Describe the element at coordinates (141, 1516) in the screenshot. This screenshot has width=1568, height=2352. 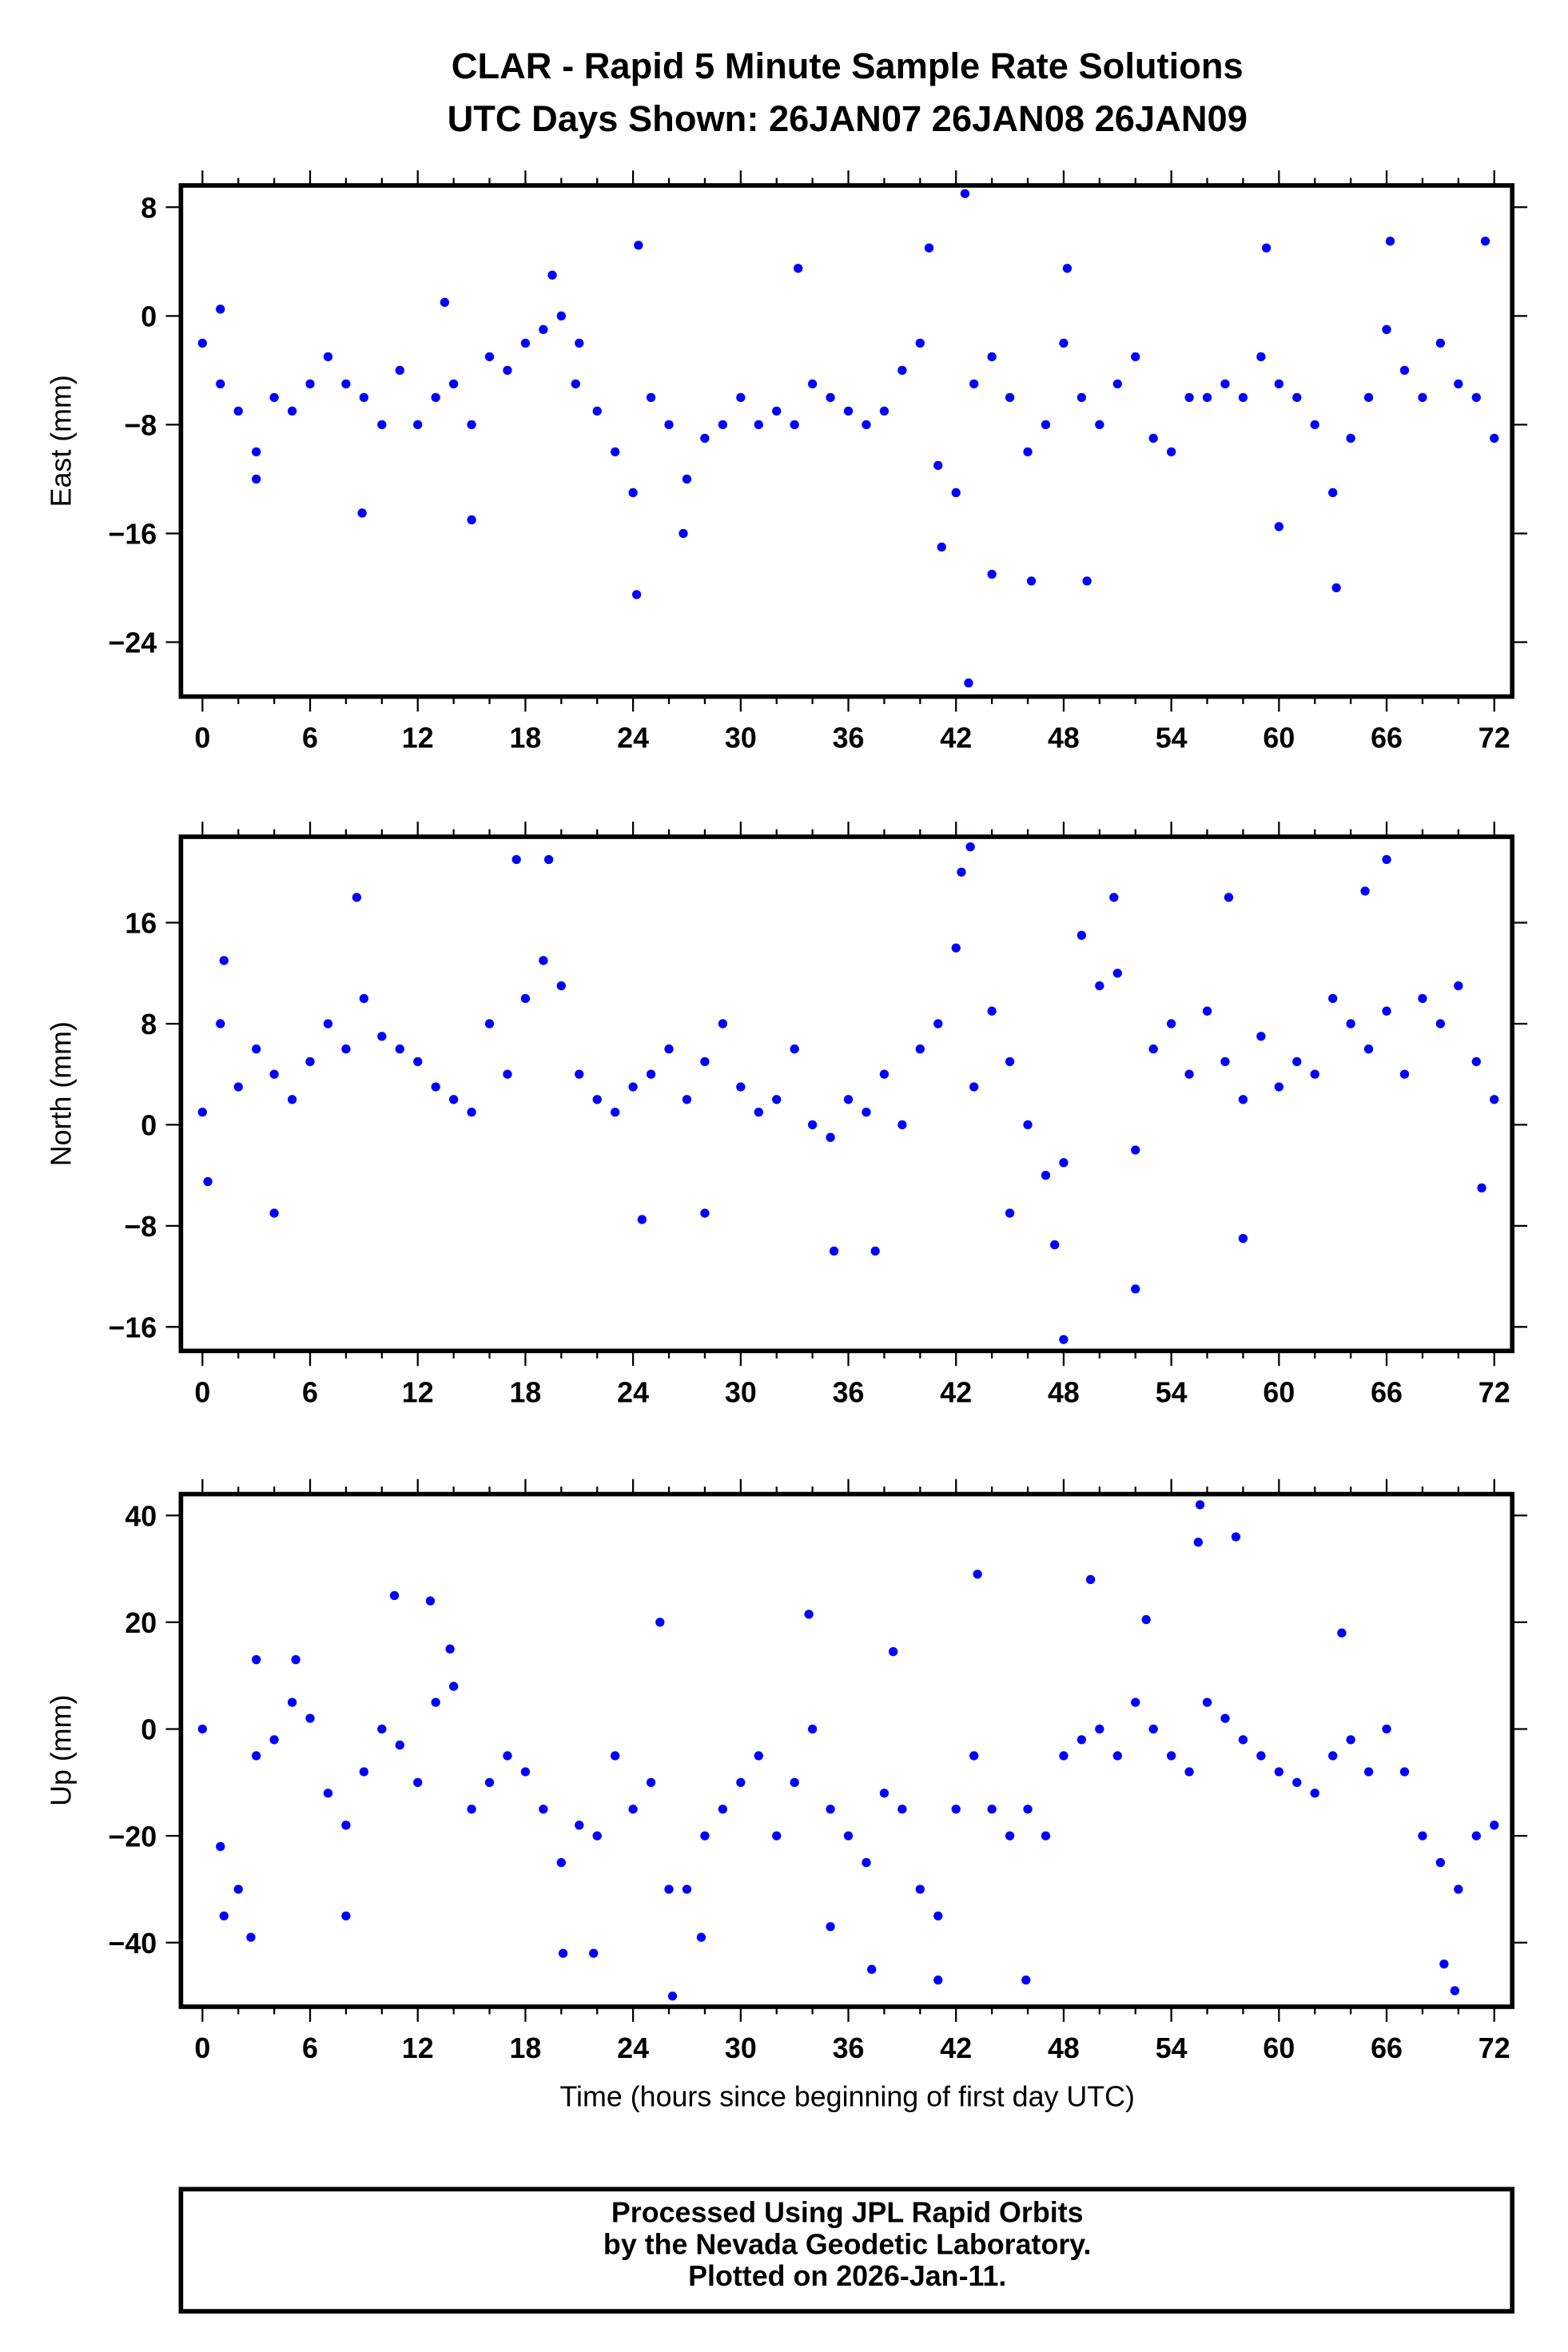
I see `y-tick-label: 40` at that location.